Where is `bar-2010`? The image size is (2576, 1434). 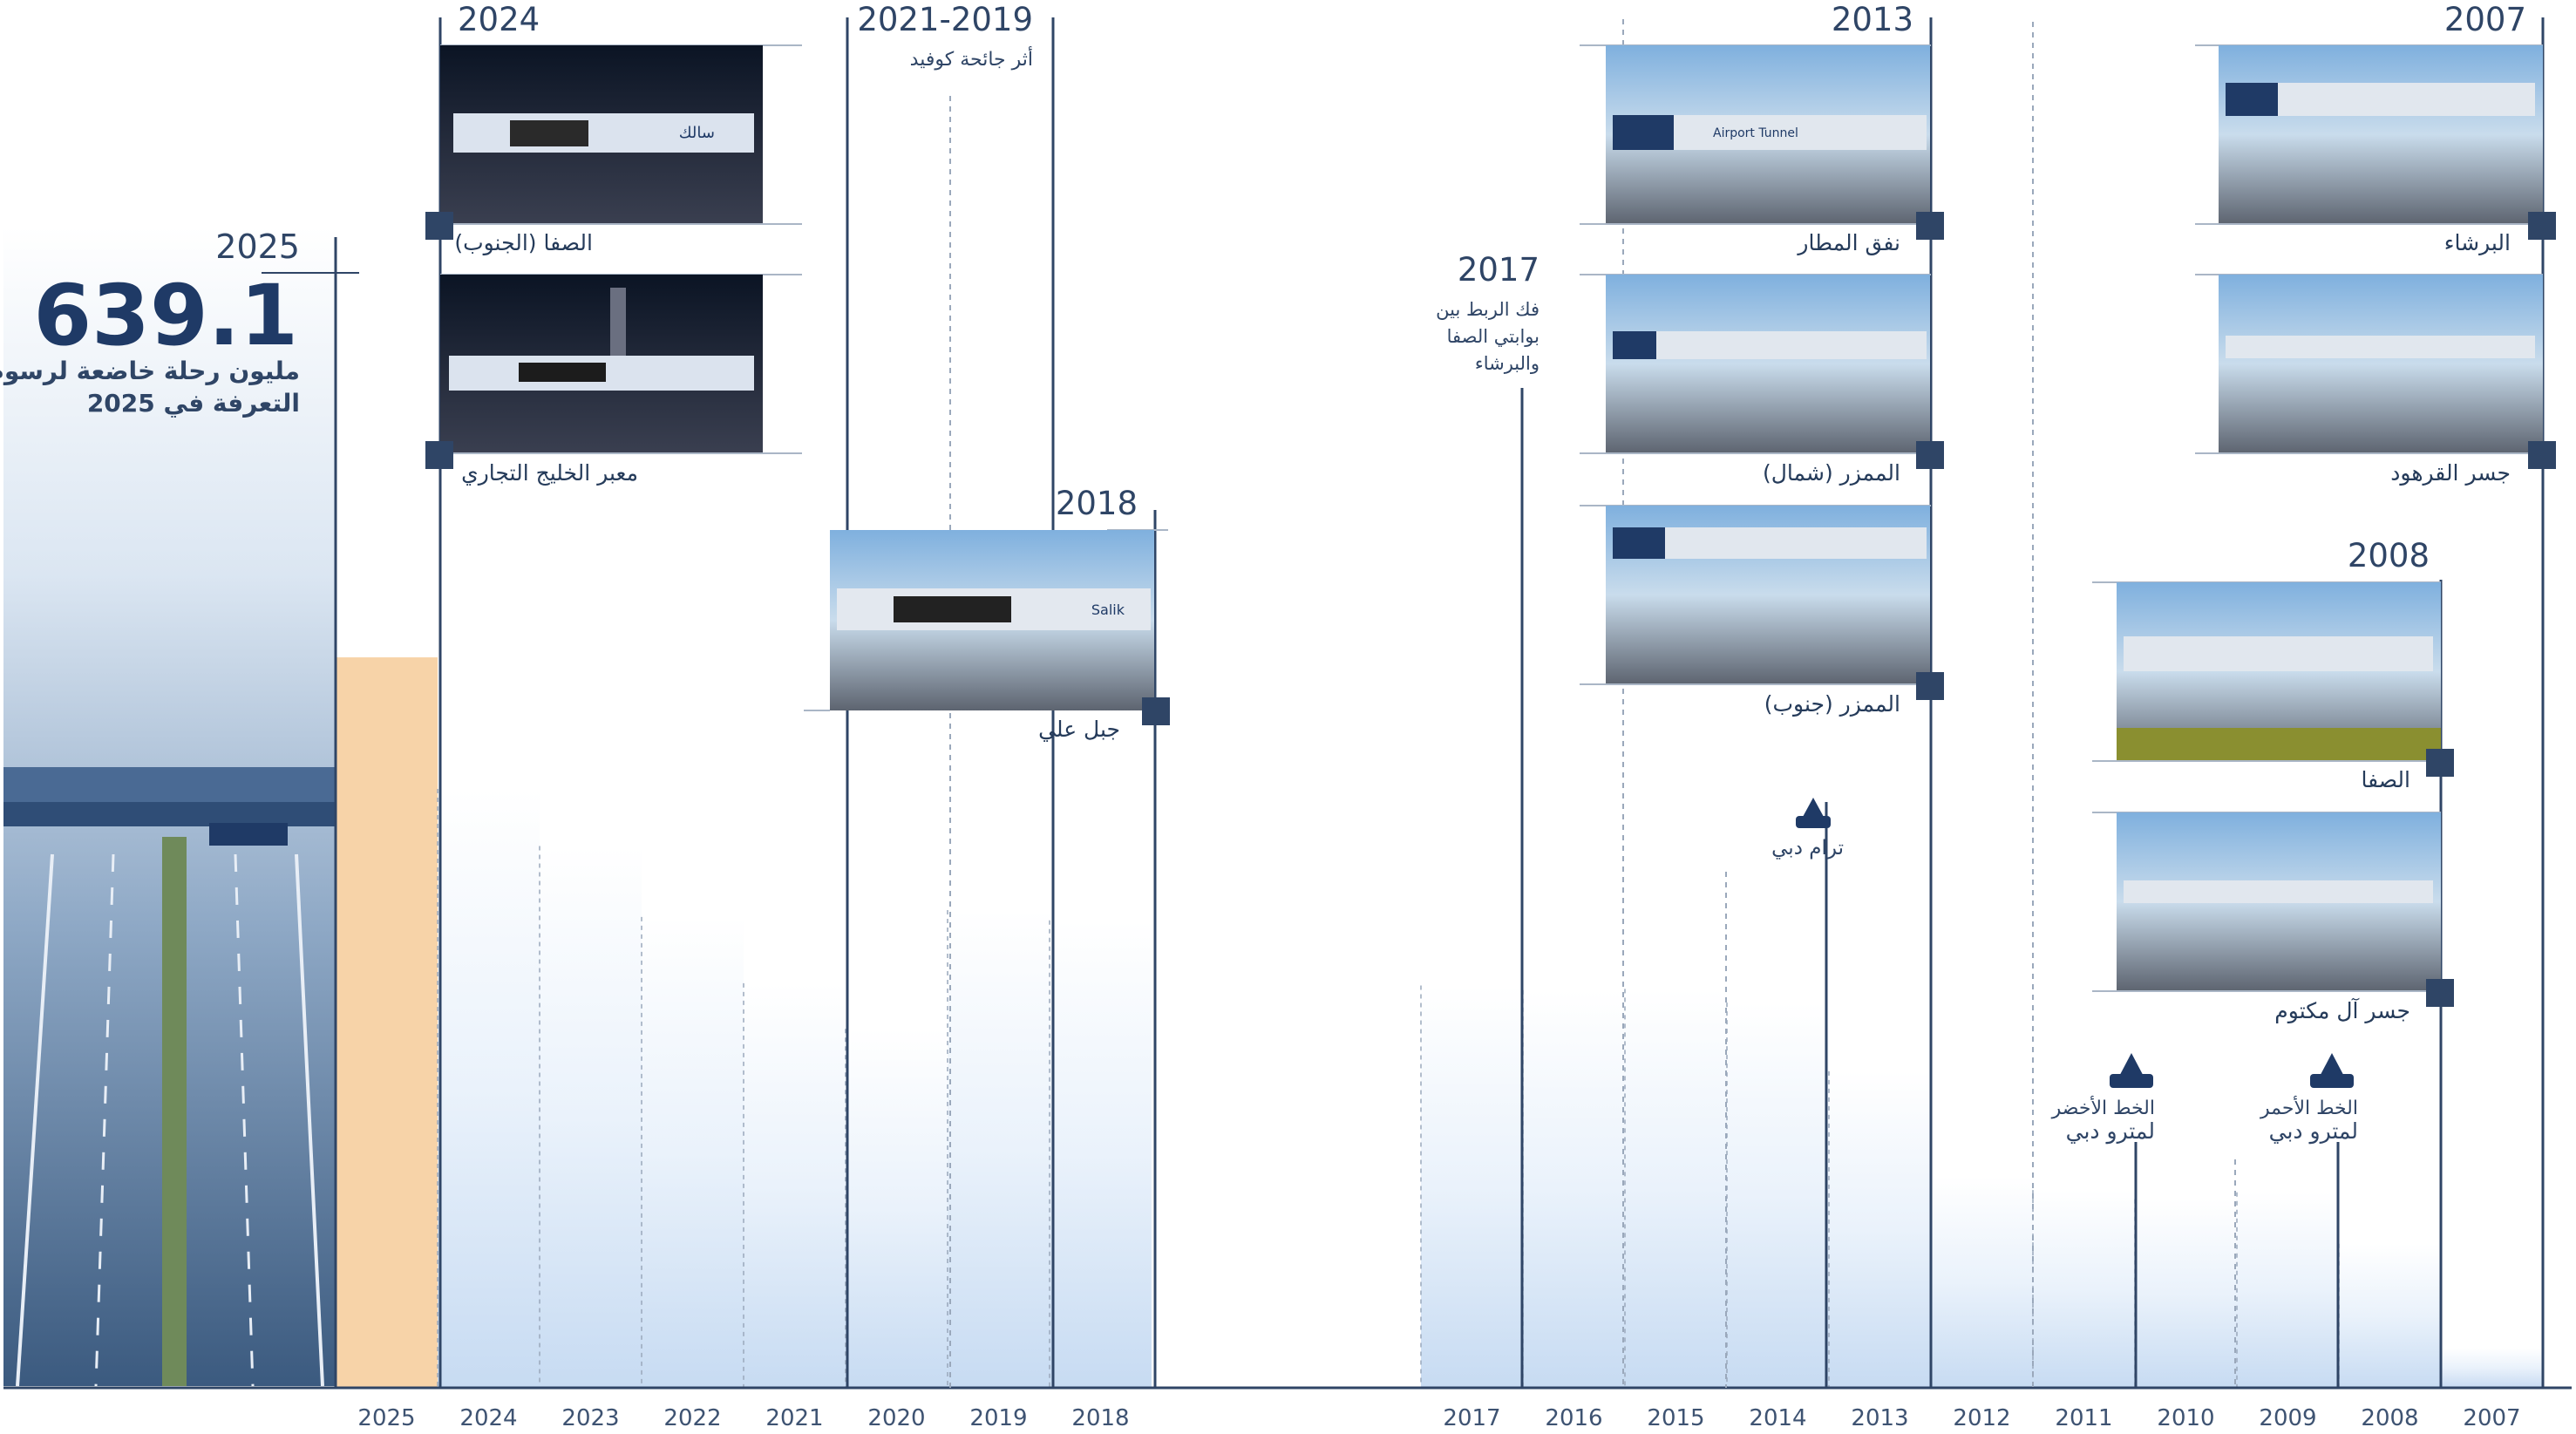 bar-2010 is located at coordinates (2186, 1293).